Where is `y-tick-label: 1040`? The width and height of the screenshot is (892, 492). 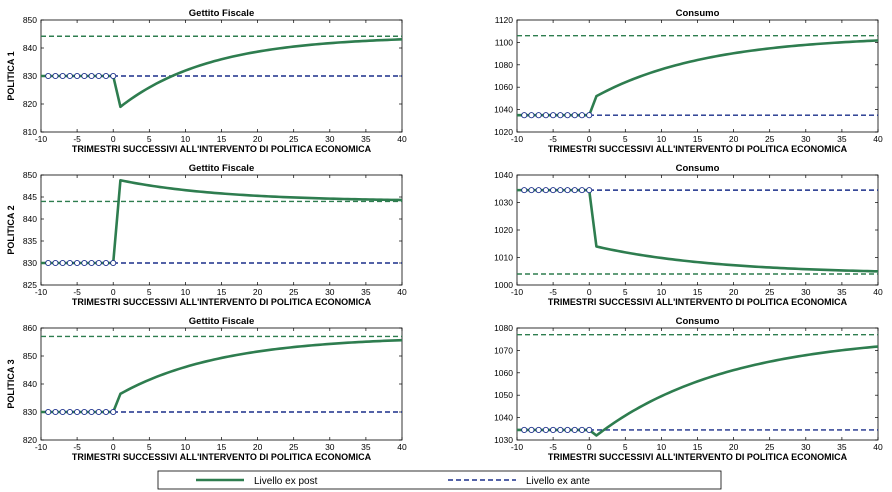
y-tick-label: 1040 is located at coordinates (503, 175).